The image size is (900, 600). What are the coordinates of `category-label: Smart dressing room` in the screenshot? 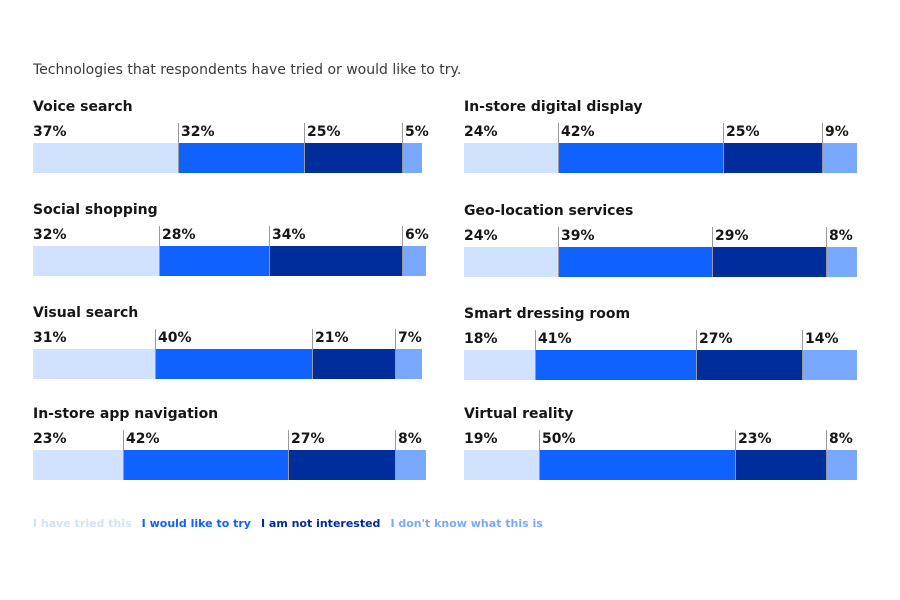 It's located at (547, 314).